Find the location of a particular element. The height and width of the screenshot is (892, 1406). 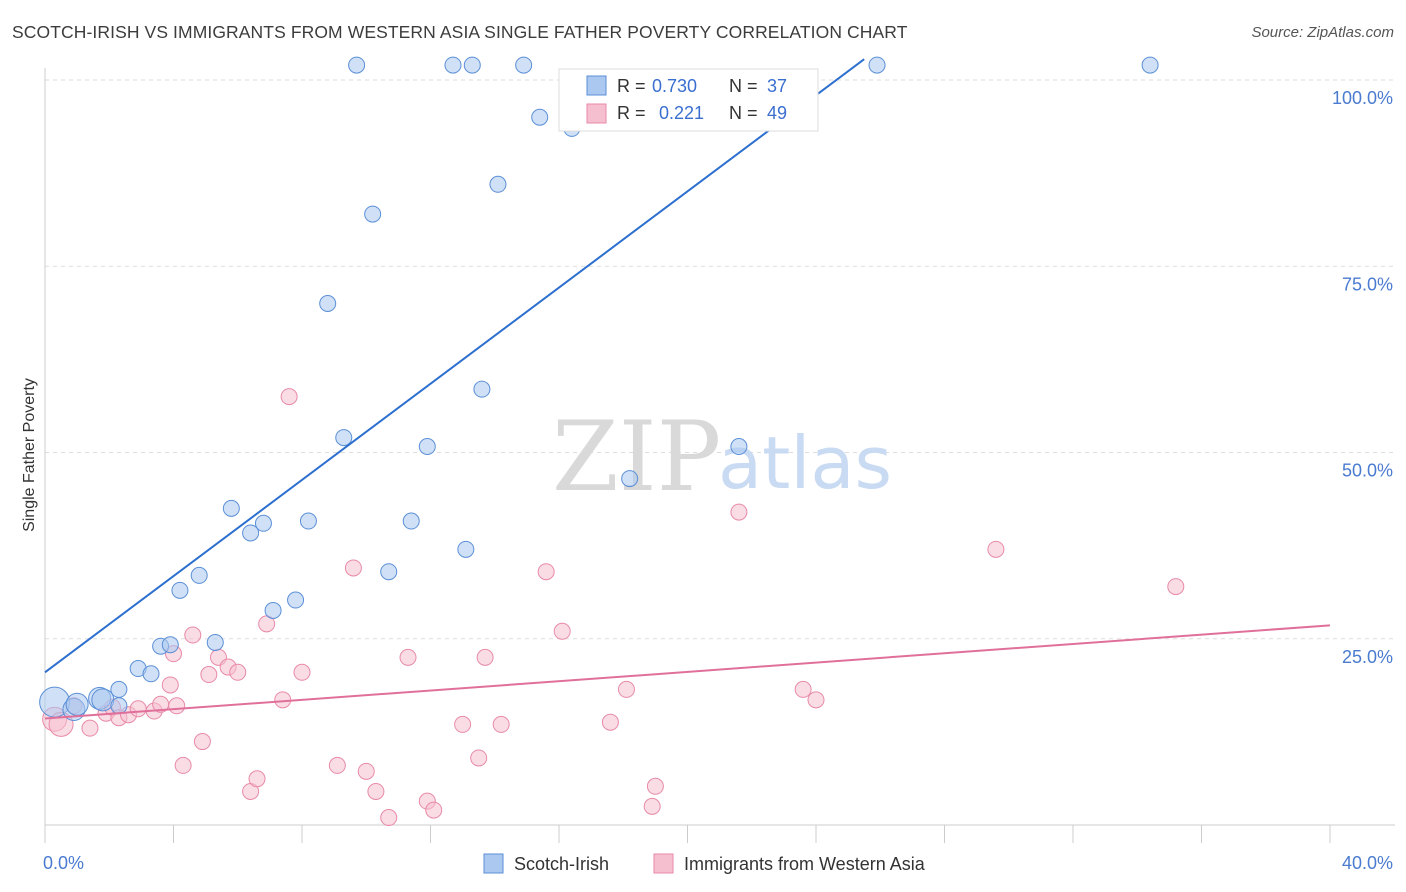

y-axis-title: Single Father Poverty is located at coordinates (29, 455).